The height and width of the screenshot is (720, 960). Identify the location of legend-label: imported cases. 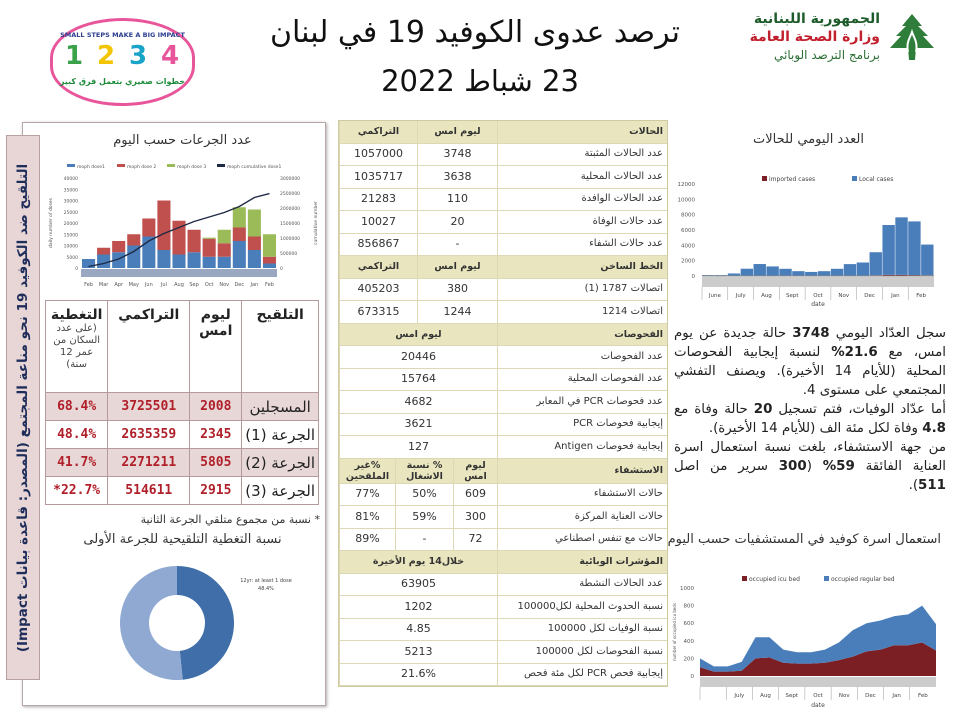
(792, 179).